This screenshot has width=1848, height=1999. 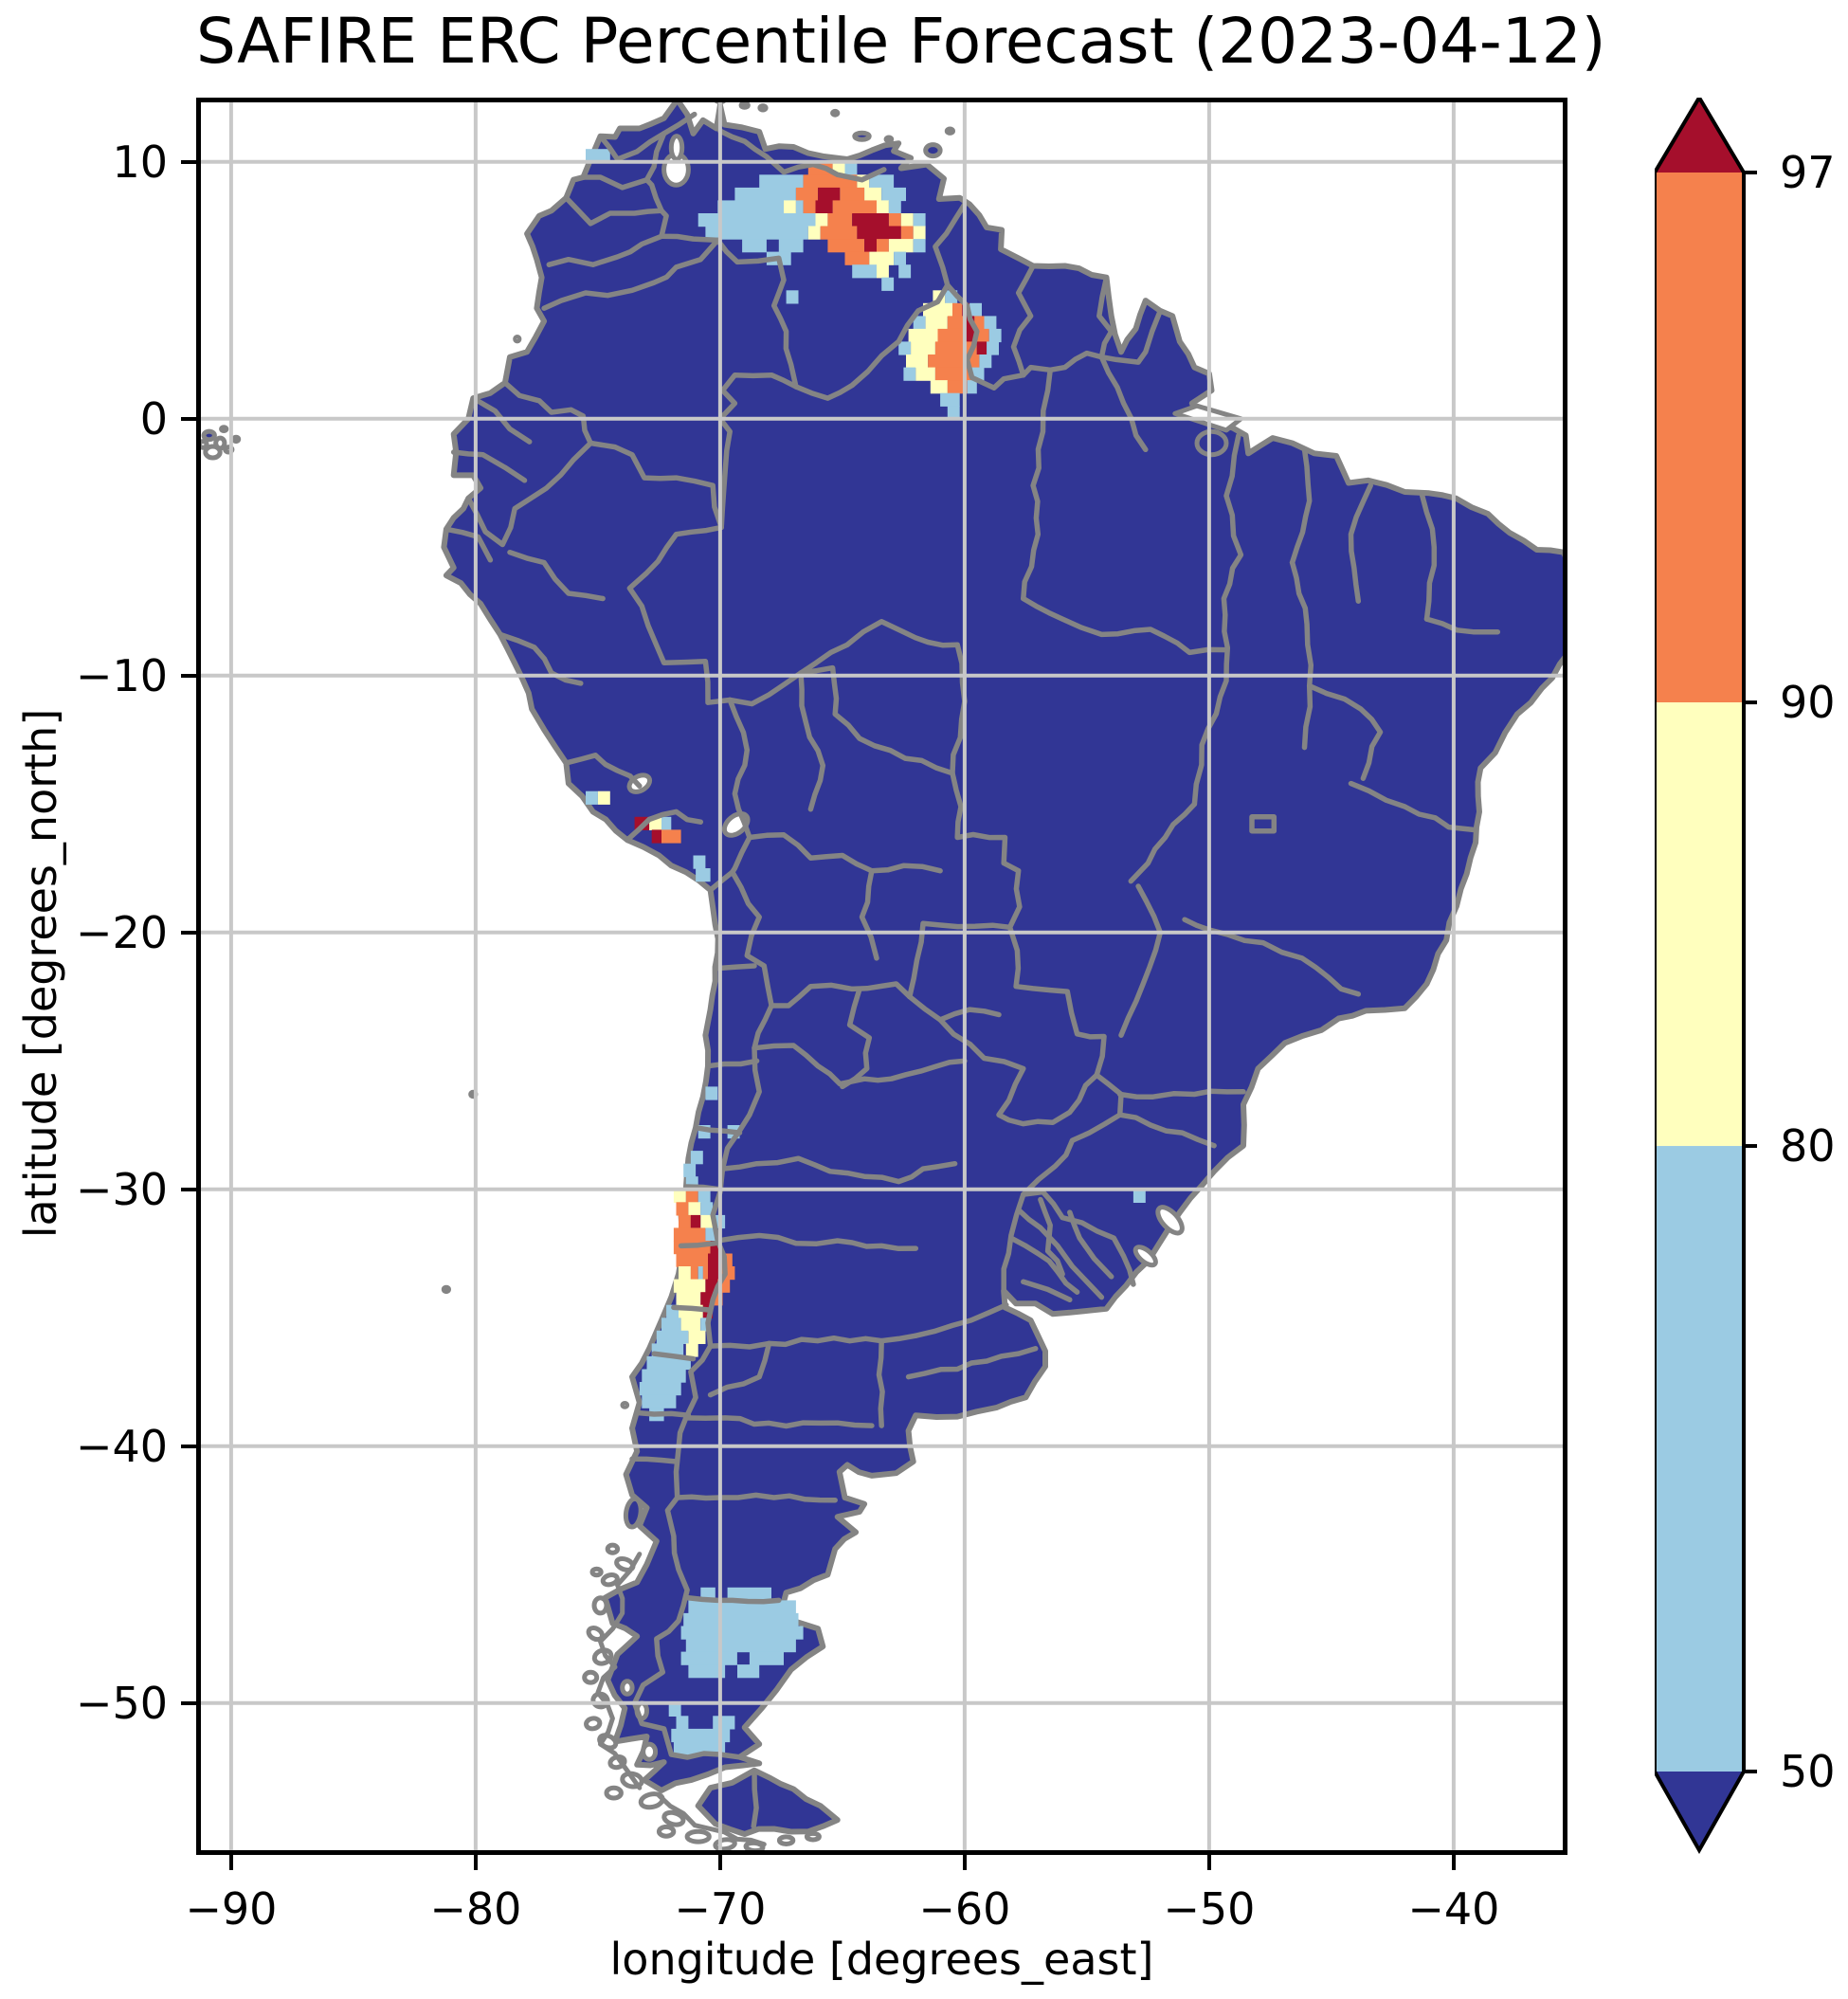 I want to click on colorbar, so click(x=1735, y=975).